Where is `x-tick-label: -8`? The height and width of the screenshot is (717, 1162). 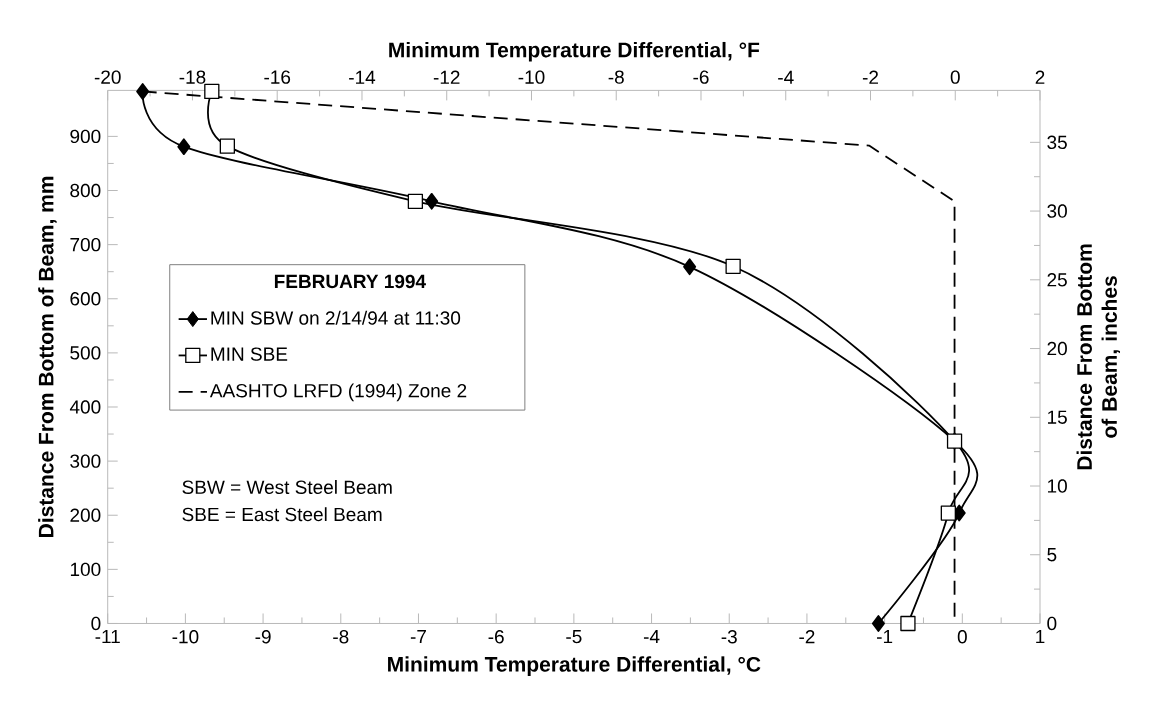 x-tick-label: -8 is located at coordinates (341, 637).